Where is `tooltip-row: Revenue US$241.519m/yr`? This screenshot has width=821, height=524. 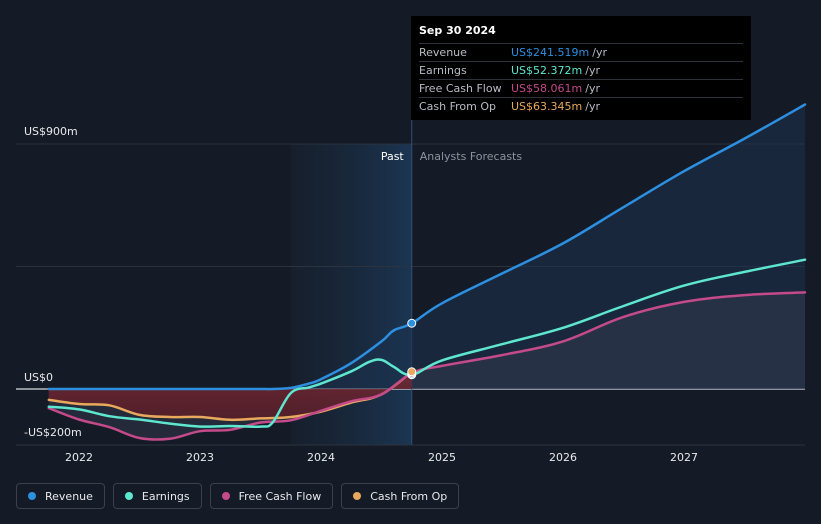 tooltip-row: Revenue US$241.519m/yr is located at coordinates (581, 52).